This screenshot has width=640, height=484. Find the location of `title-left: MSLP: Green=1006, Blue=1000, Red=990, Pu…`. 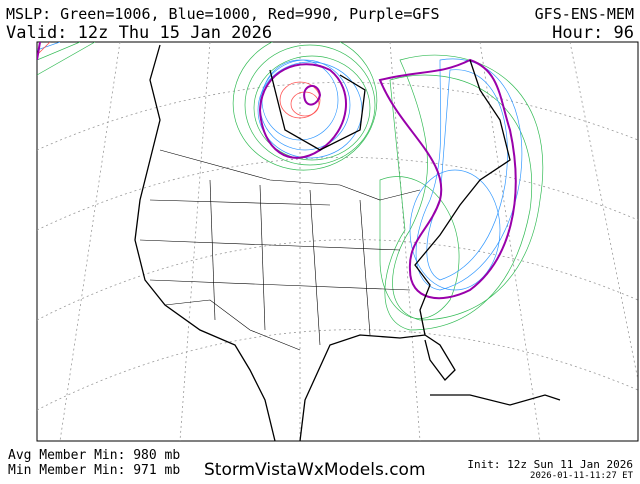

title-left: MSLP: Green=1006, Blue=1000, Red=990, Pu… is located at coordinates (222, 14).